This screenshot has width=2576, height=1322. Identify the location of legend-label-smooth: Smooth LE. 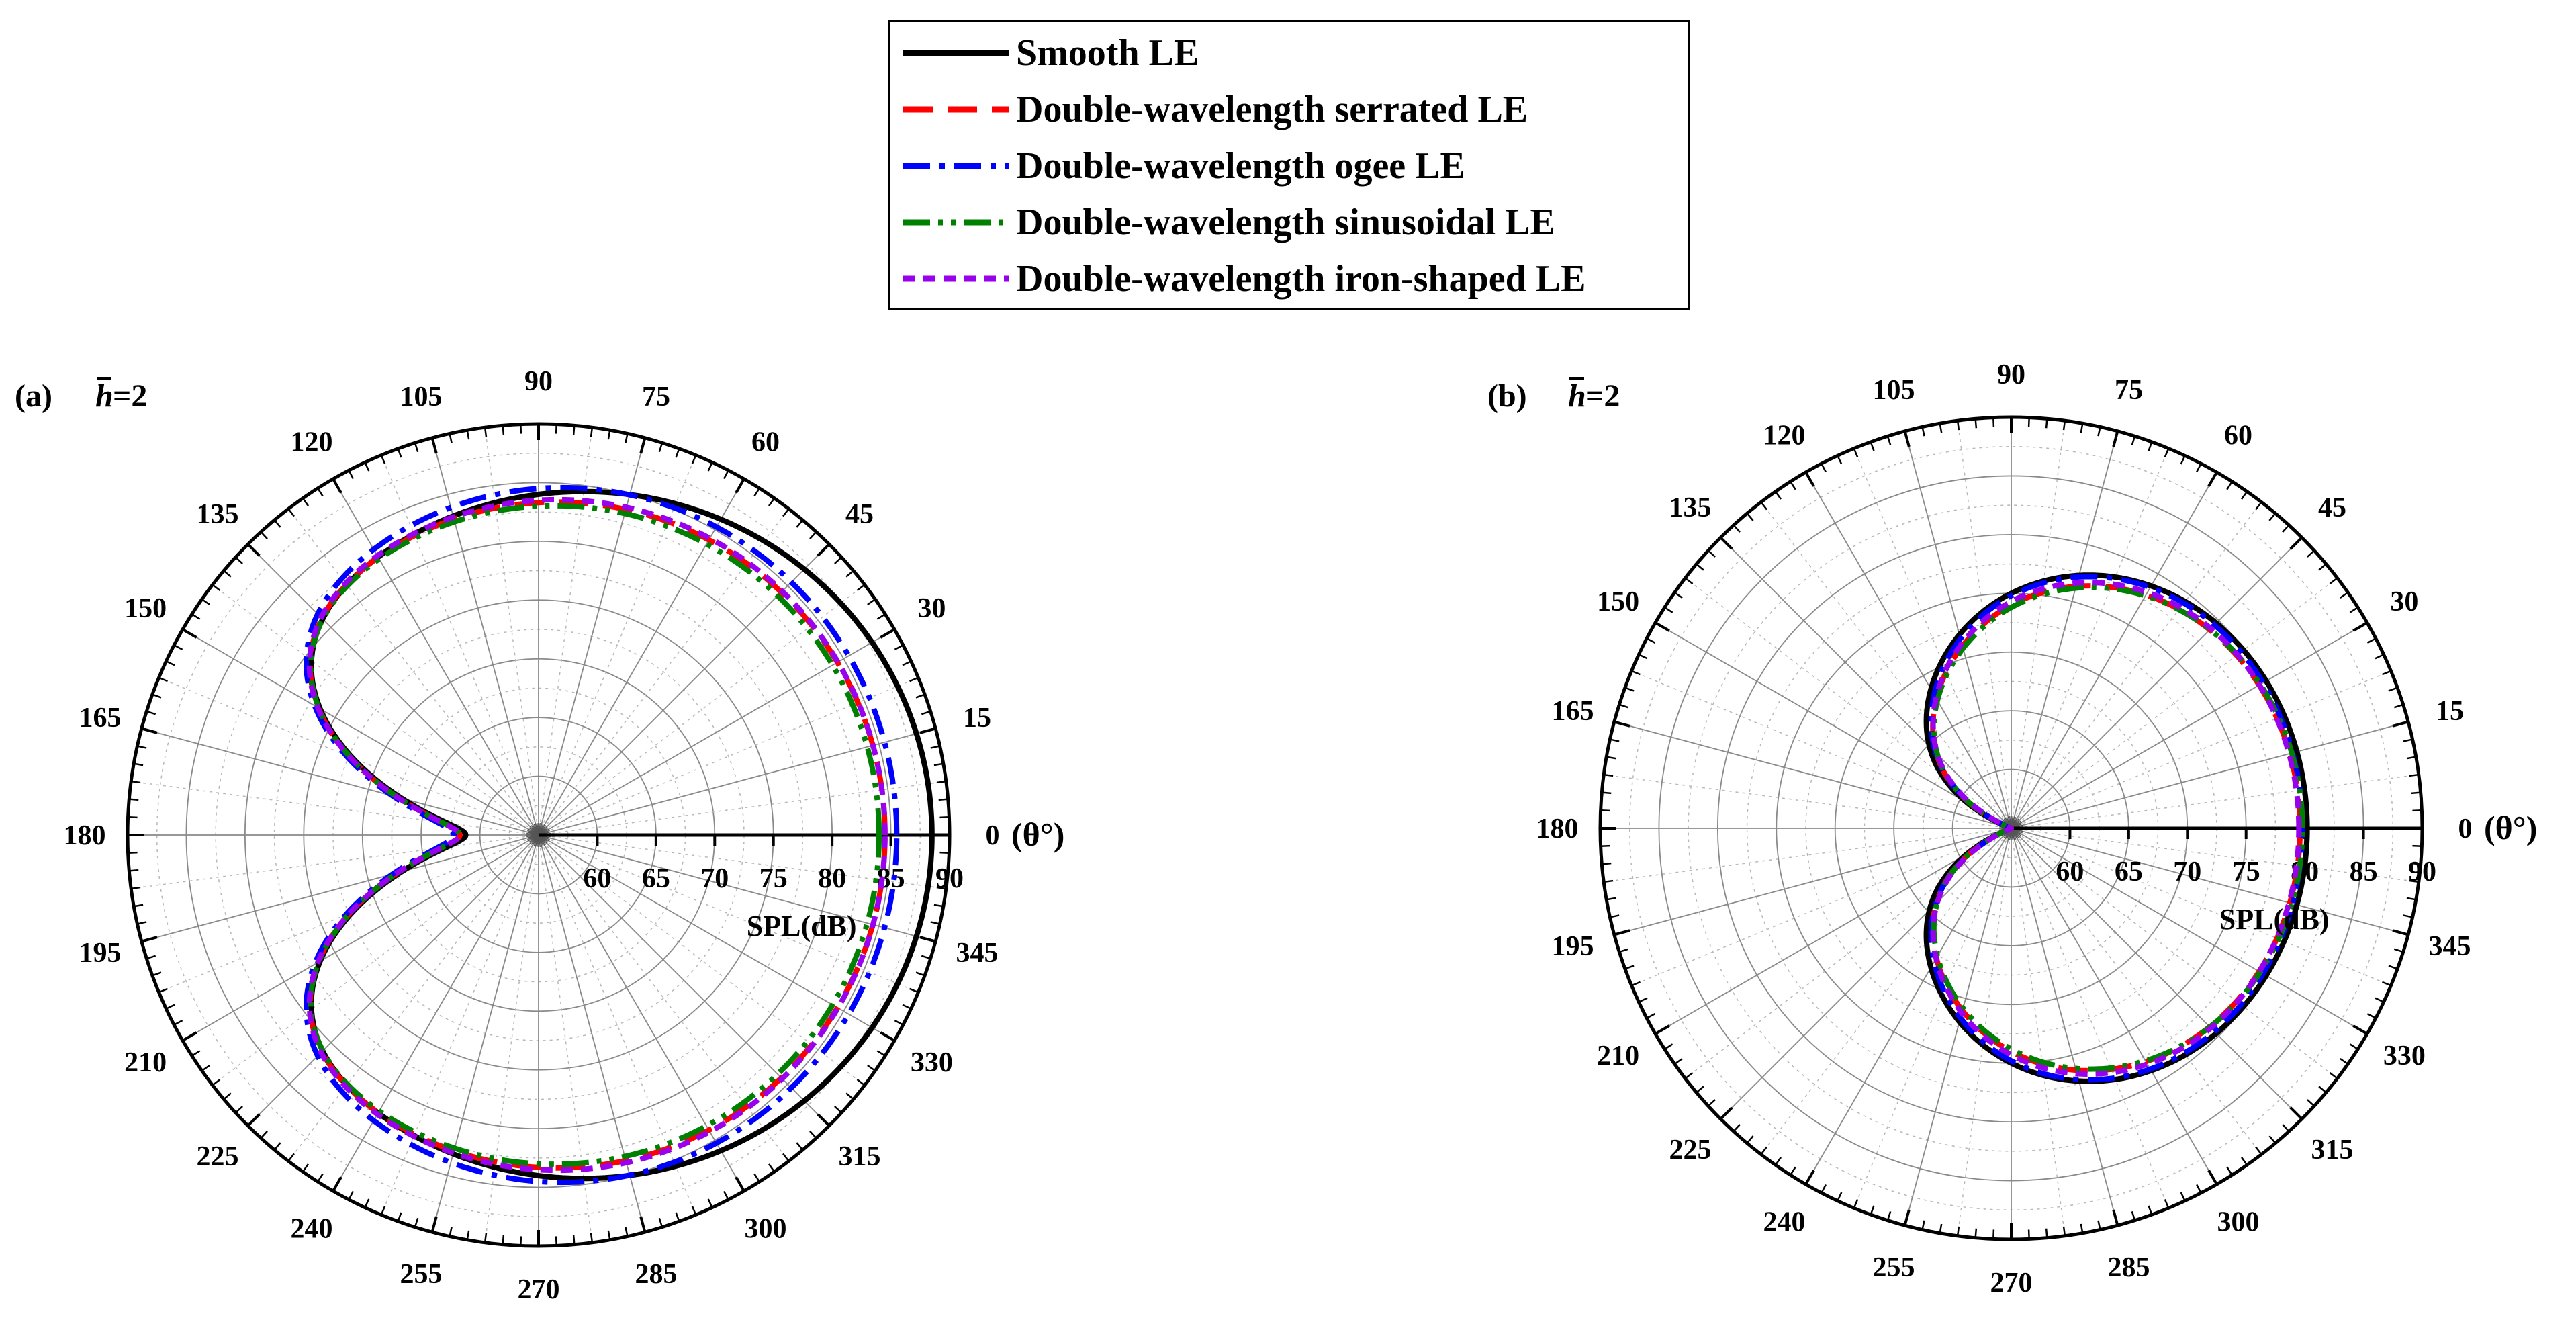
(1107, 53).